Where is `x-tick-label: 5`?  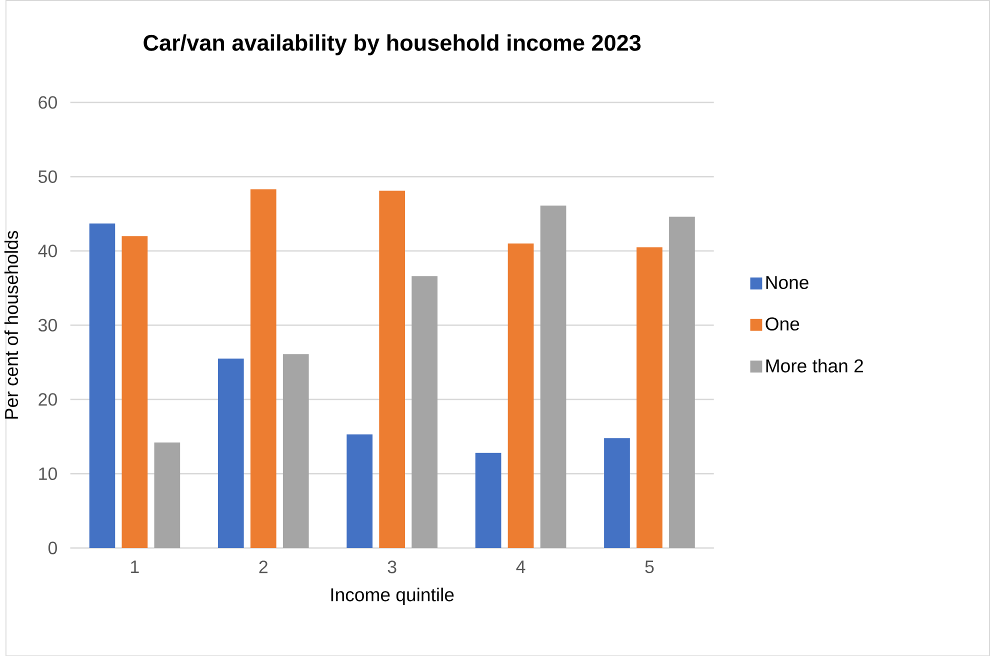 x-tick-label: 5 is located at coordinates (649, 566).